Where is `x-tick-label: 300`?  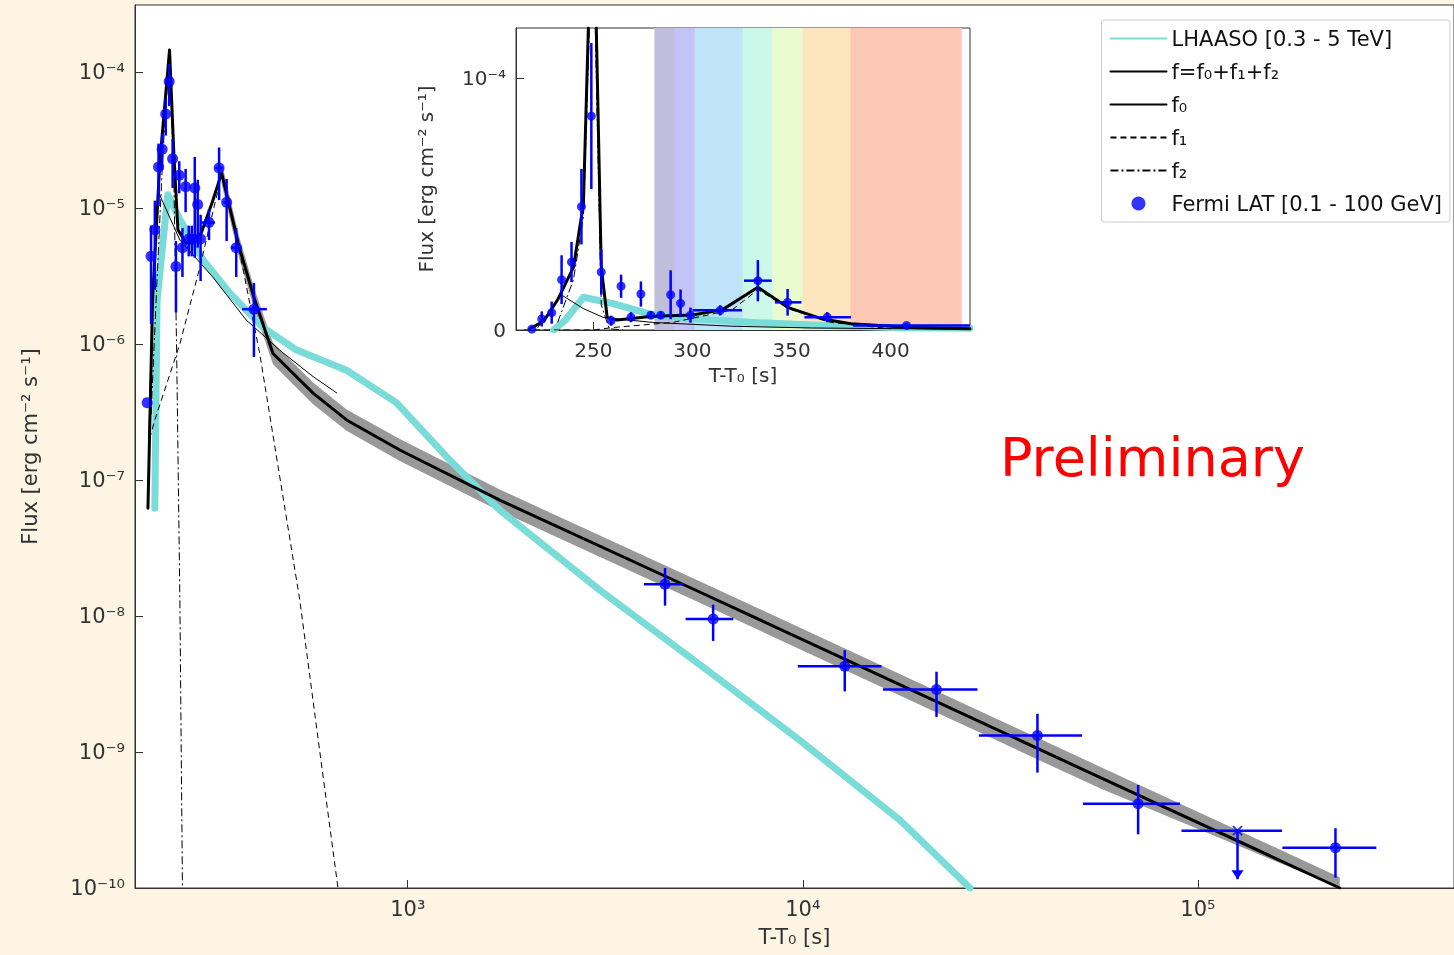 x-tick-label: 300 is located at coordinates (692, 350).